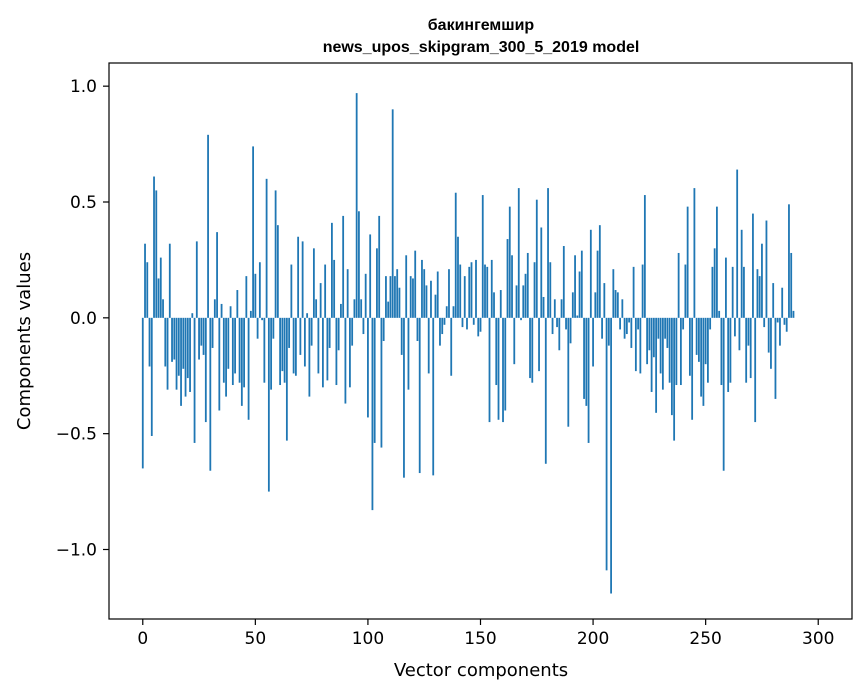 The image size is (867, 696). What do you see at coordinates (76, 435) in the screenshot?
I see `y-tick-label: −0.5` at bounding box center [76, 435].